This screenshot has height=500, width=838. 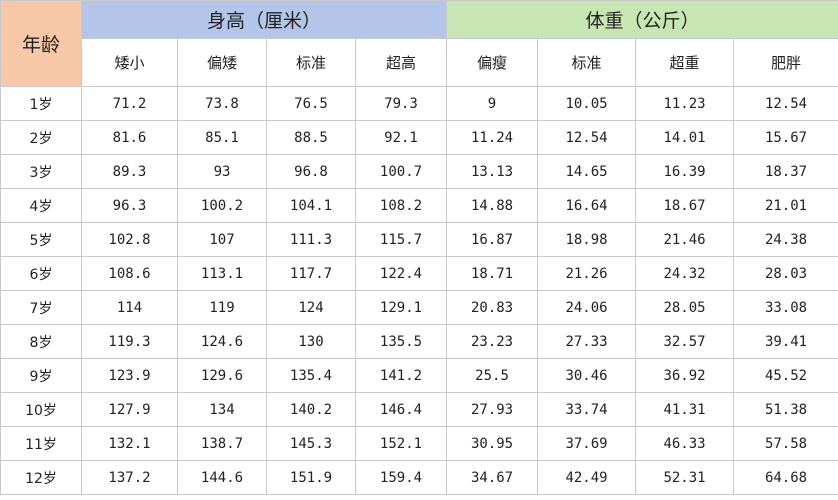 I want to click on weight-value-cell: 9, so click(x=492, y=103).